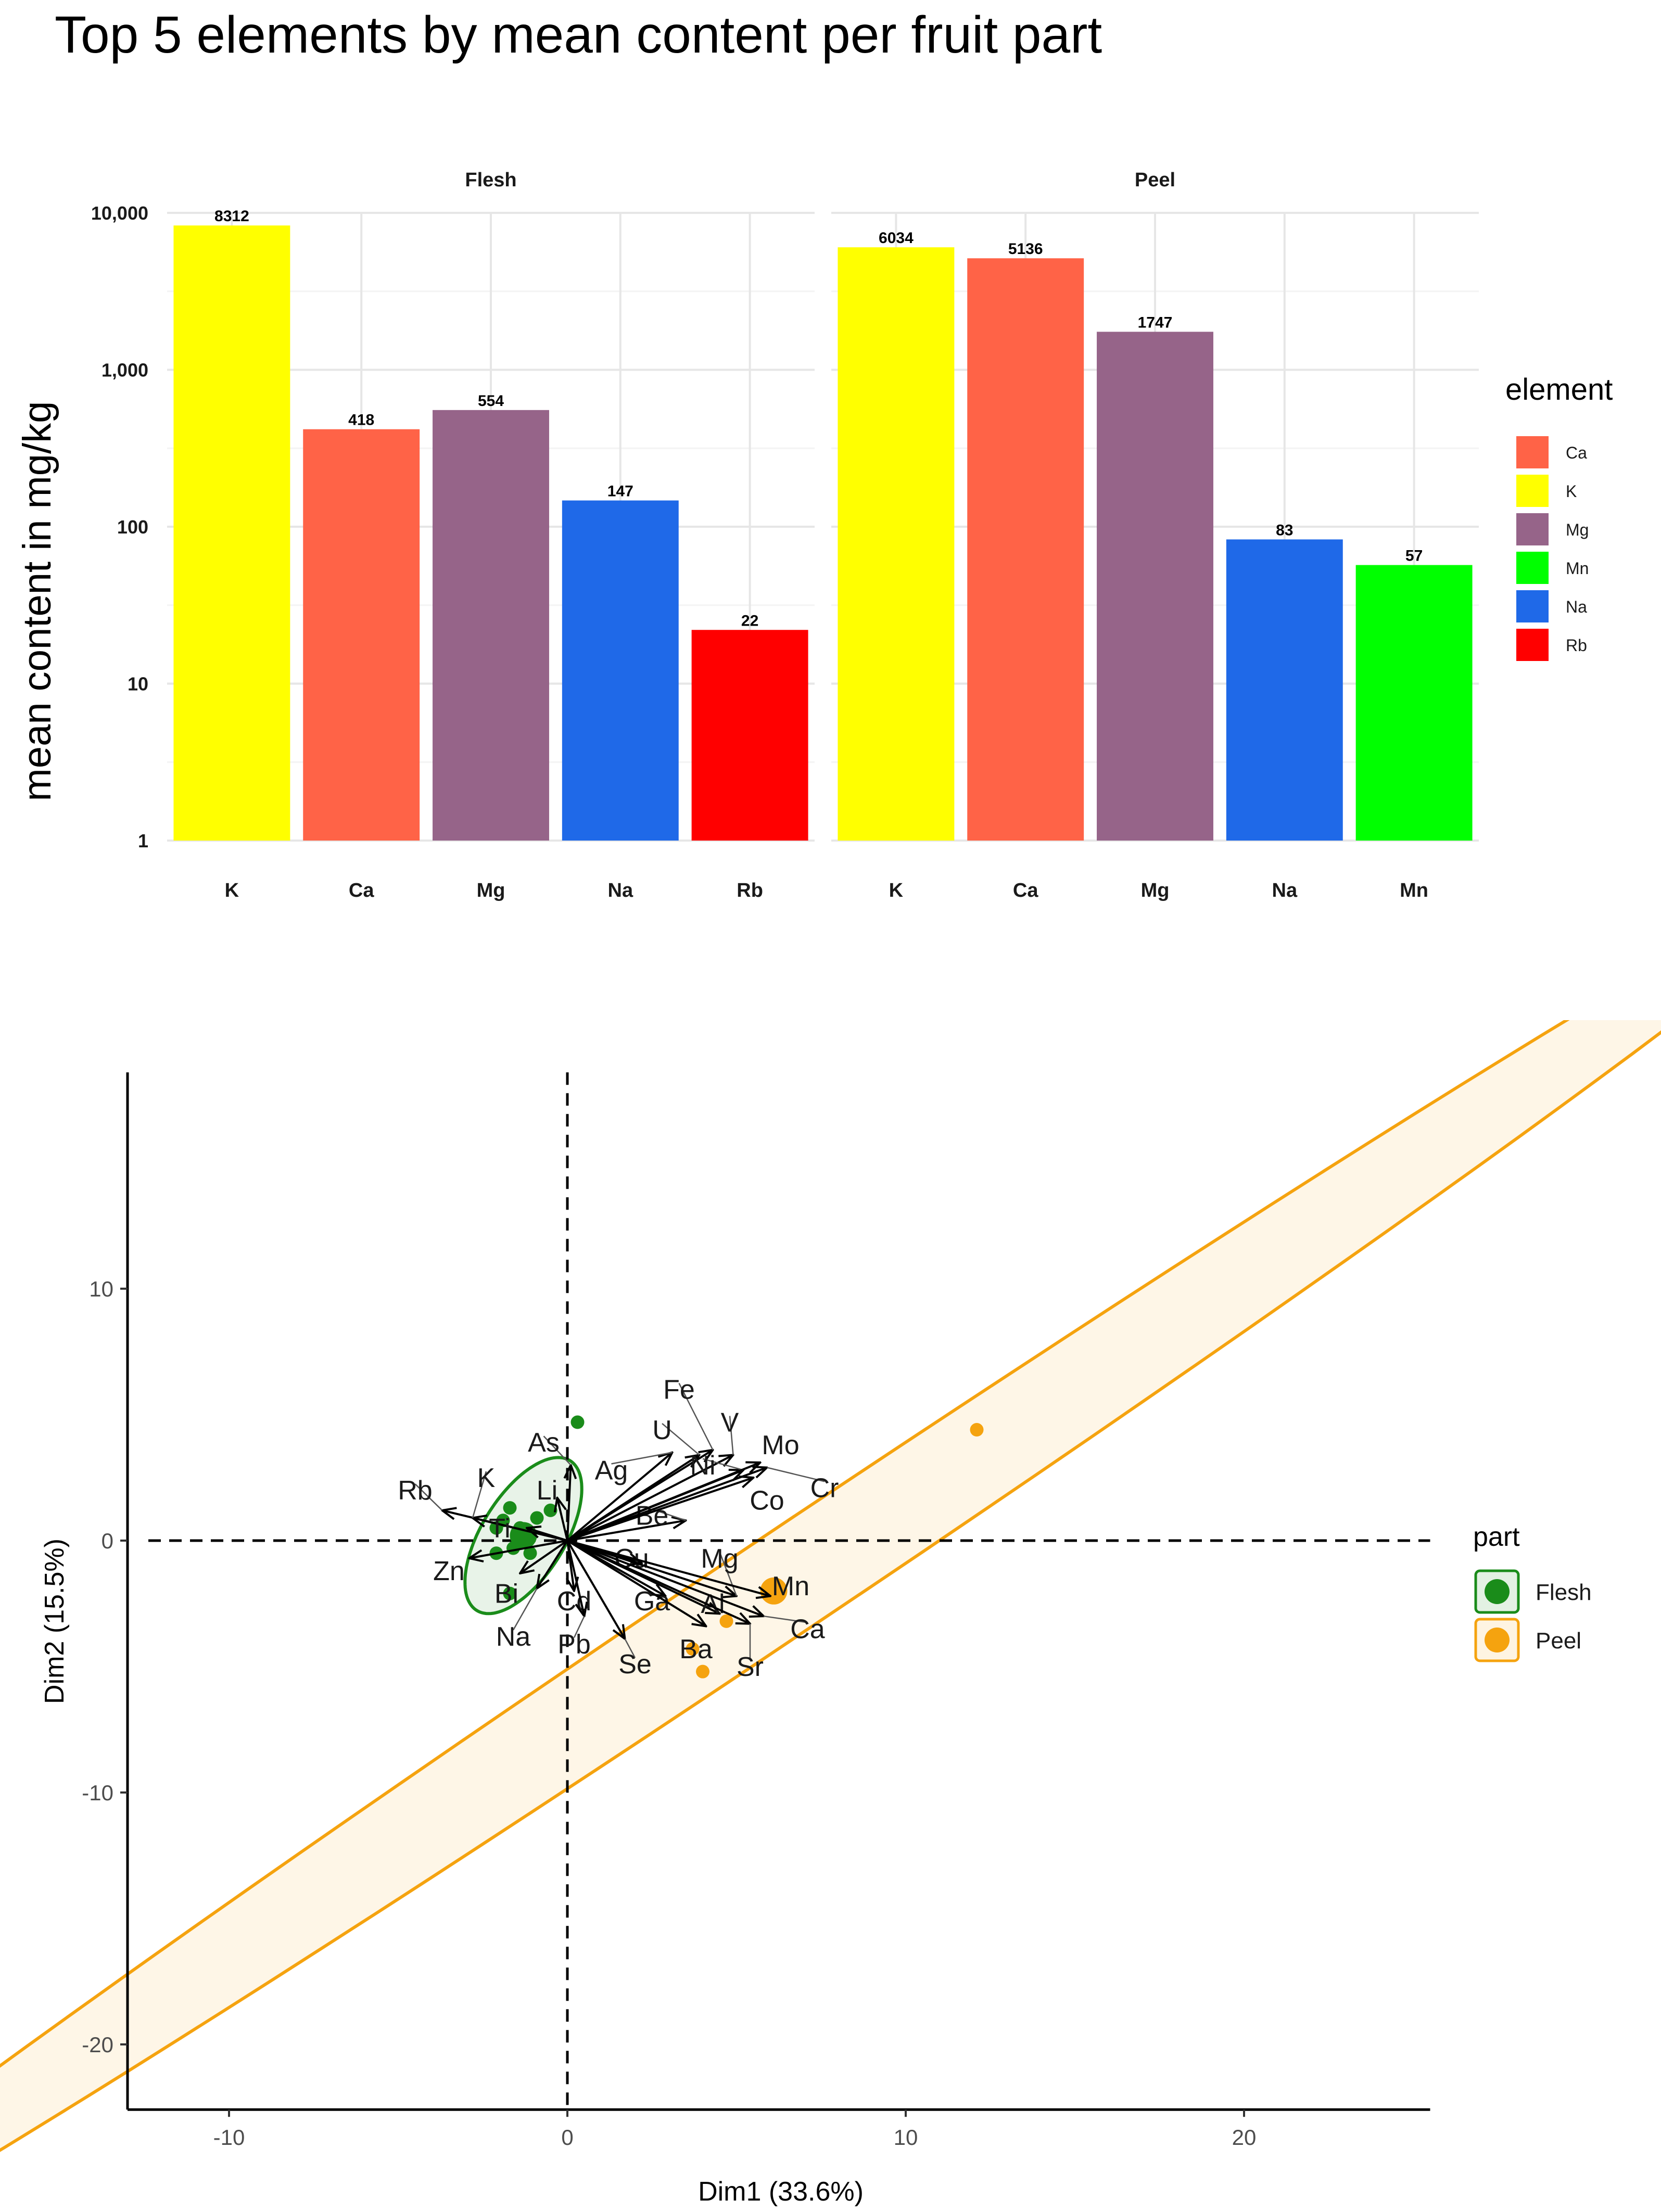 Image resolution: width=1661 pixels, height=2212 pixels. What do you see at coordinates (101, 1289) in the screenshot?
I see `y-tick-label: 10` at bounding box center [101, 1289].